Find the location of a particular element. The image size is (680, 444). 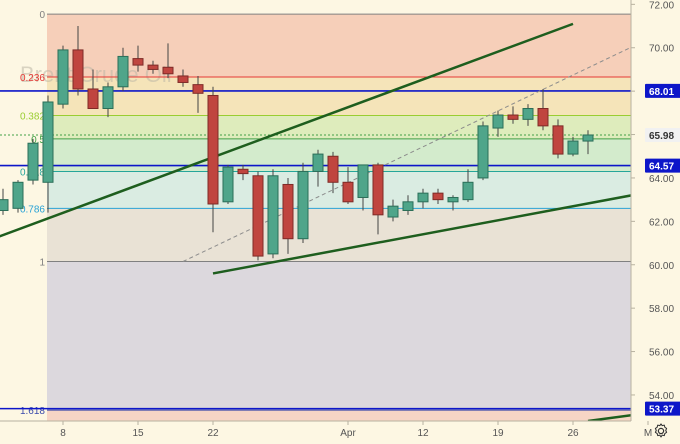

fib-level-label: 0 is located at coordinates (42, 15).